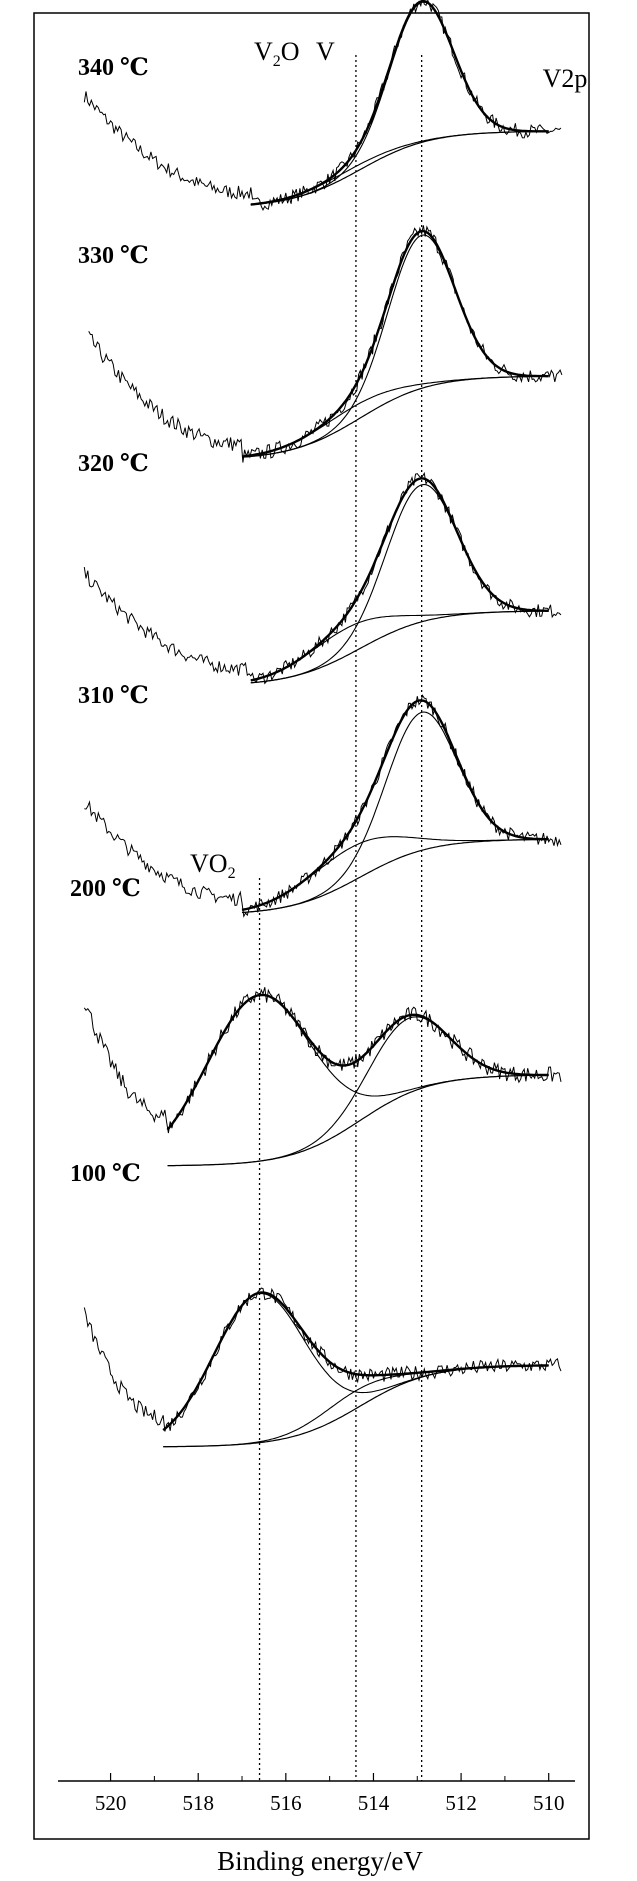  I want to click on x-tick-label-514: 514, so click(374, 1803).